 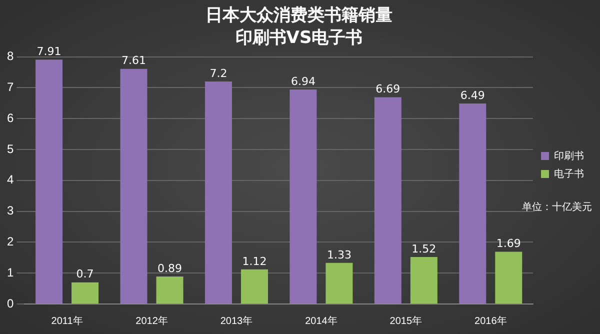 What do you see at coordinates (303, 81) in the screenshot?
I see `data-label: 6.94` at bounding box center [303, 81].